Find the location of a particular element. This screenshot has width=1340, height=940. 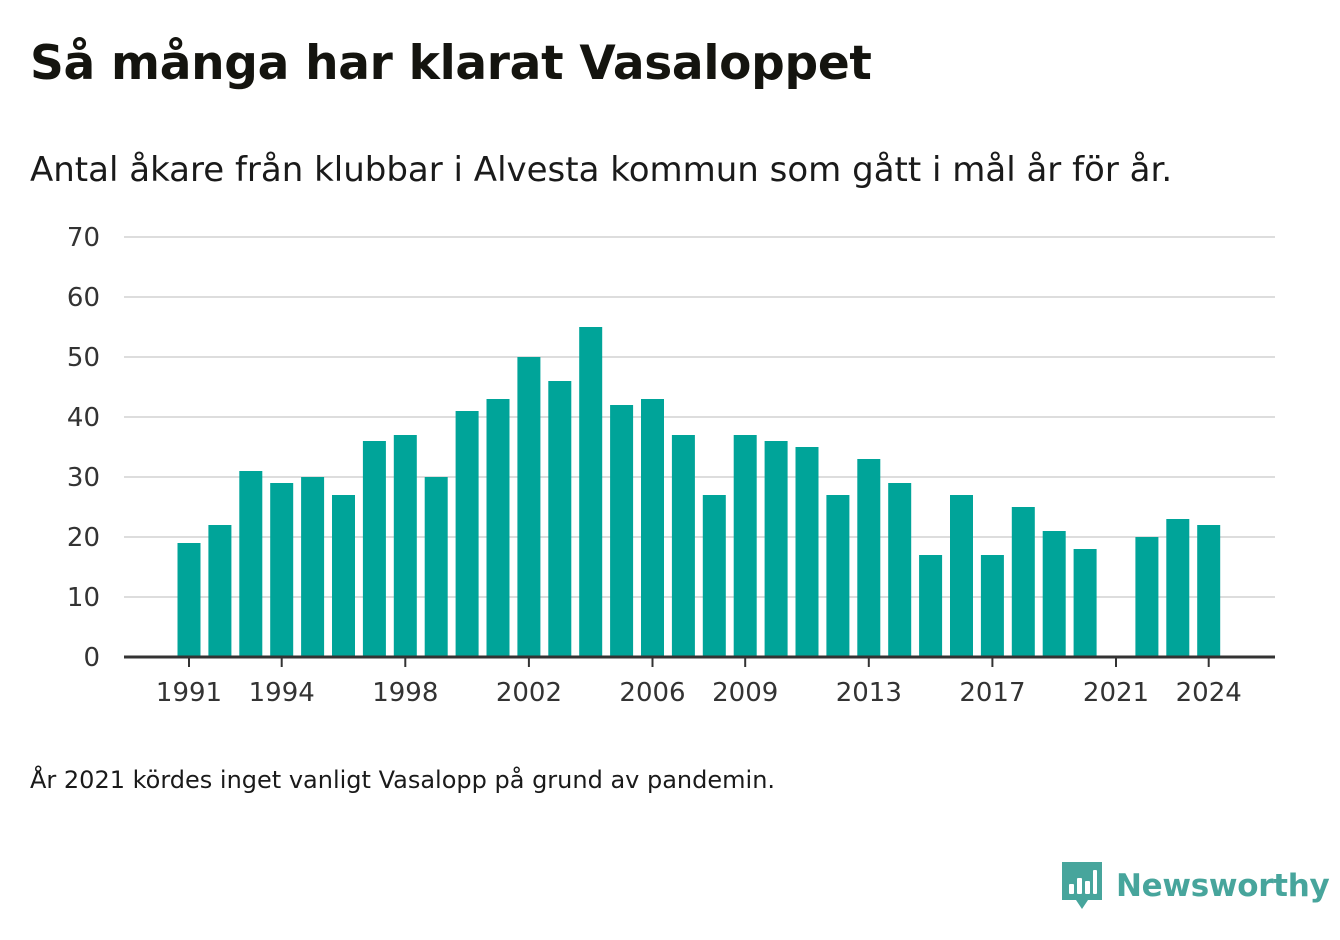

bar-2013 is located at coordinates (869, 558).